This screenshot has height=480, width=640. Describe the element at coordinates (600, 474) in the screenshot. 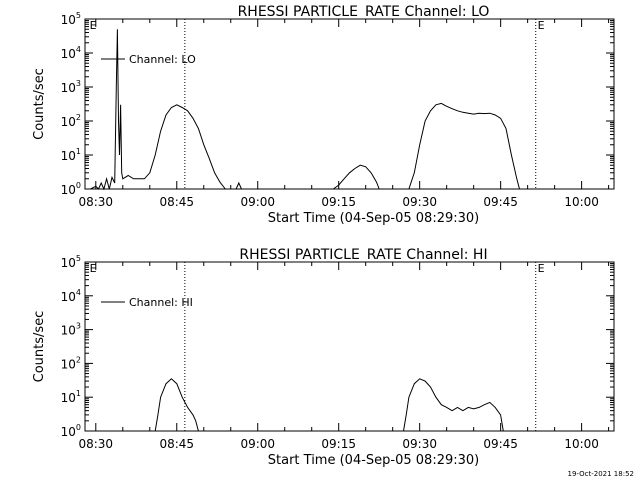

I see `footer-timestamp: 19-Oct-2021 18:52` at that location.